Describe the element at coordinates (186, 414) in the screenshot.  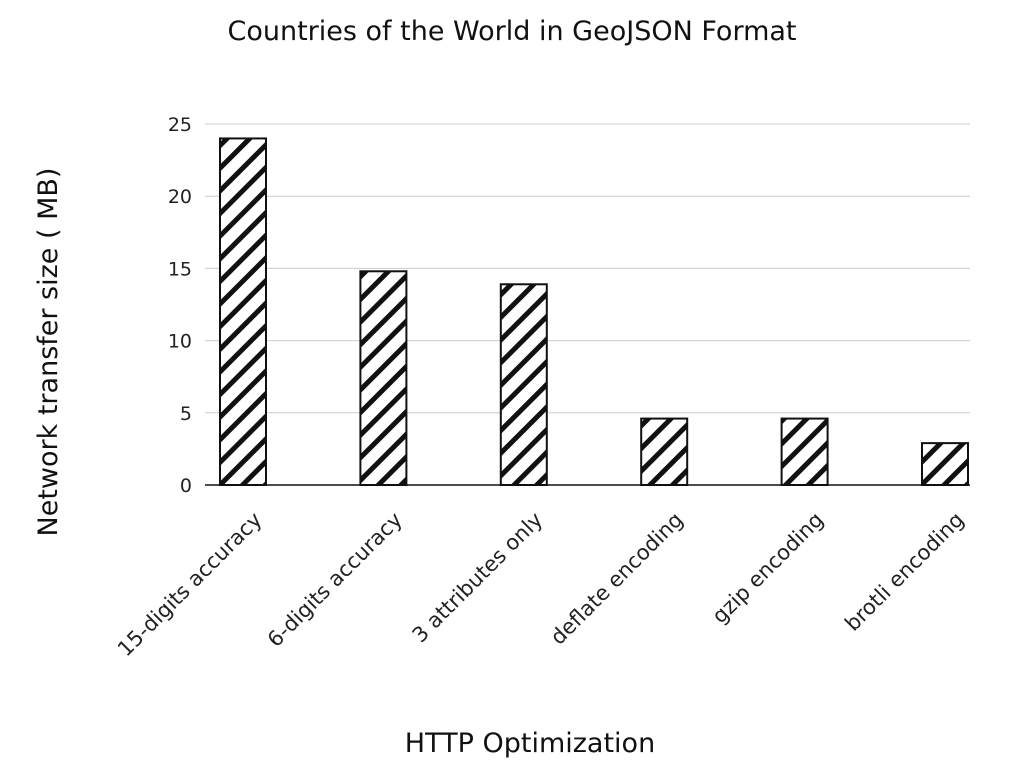
I see `y-tick-label: 5` at that location.